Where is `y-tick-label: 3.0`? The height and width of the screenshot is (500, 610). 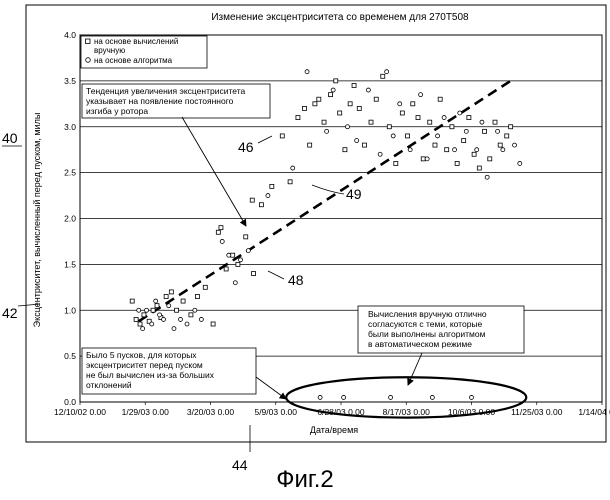
y-tick-label: 3.0 is located at coordinates (70, 127).